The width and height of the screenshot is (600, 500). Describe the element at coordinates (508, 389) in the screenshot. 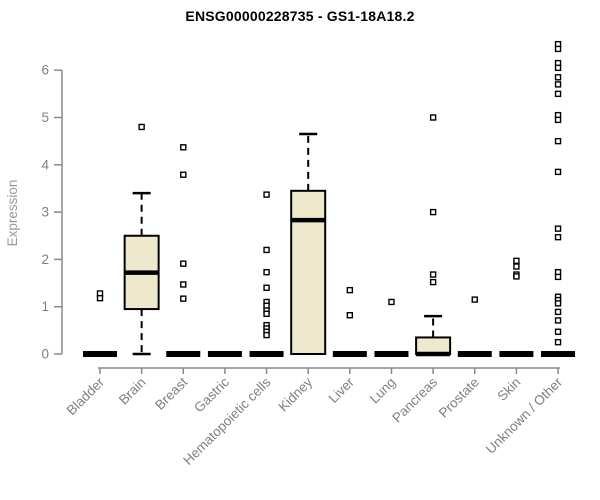

I see `x-tick-label: Skin` at that location.